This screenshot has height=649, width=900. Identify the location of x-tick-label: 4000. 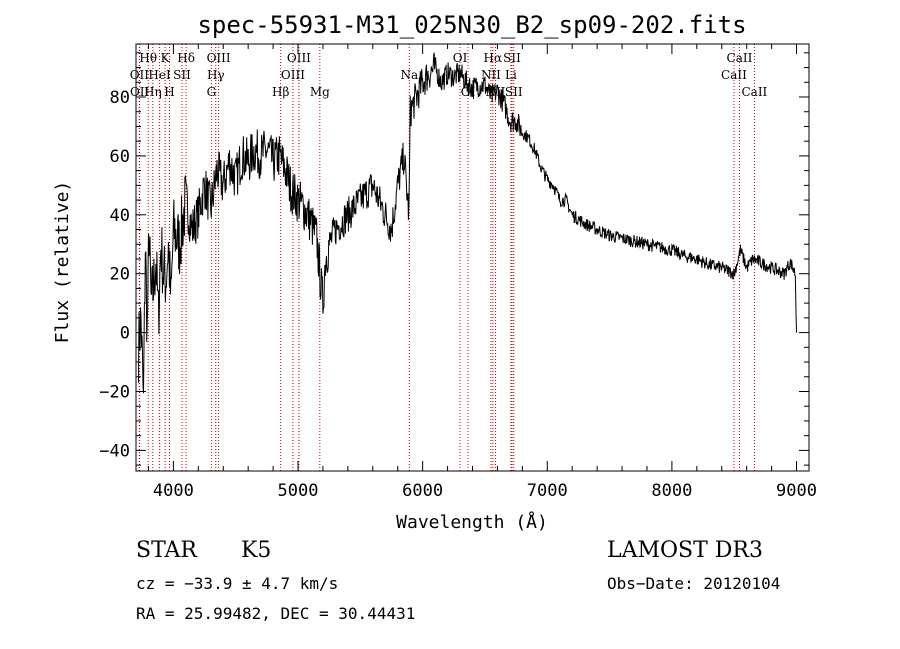
(173, 491).